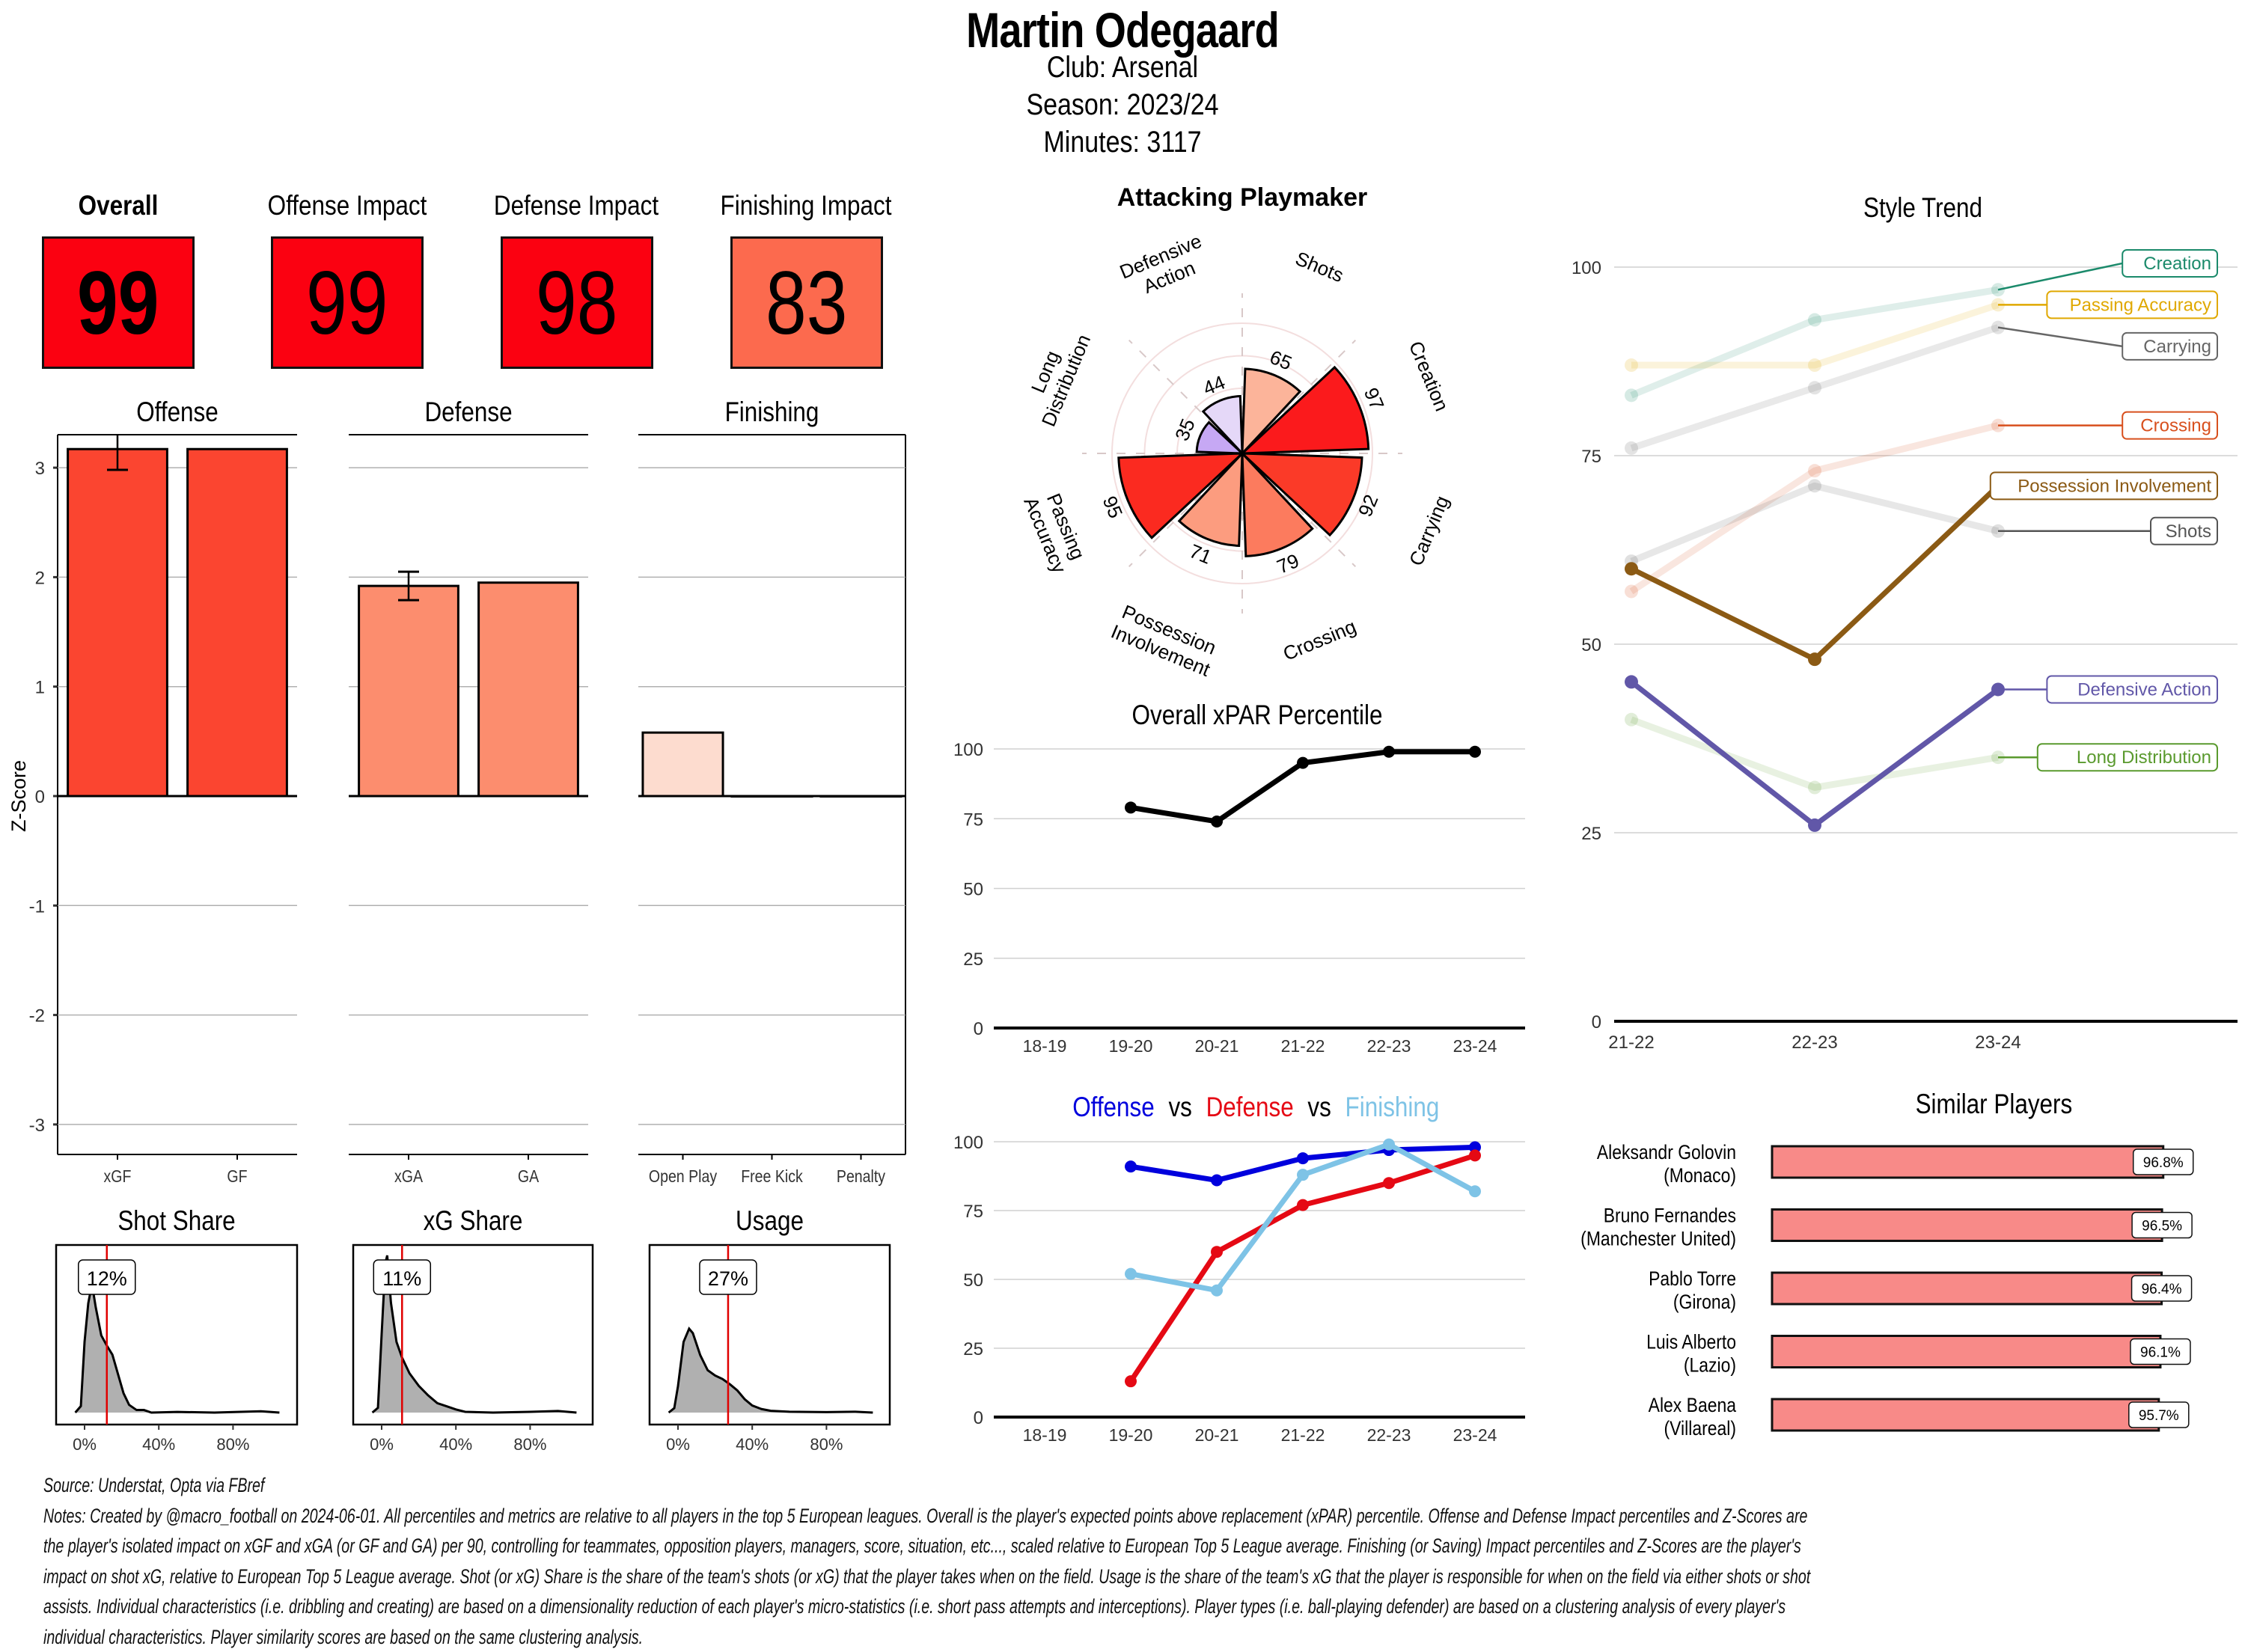 Image resolution: width=2245 pixels, height=1652 pixels. What do you see at coordinates (1666, 1152) in the screenshot?
I see `similar-player-name: Aleksandr Golovin` at bounding box center [1666, 1152].